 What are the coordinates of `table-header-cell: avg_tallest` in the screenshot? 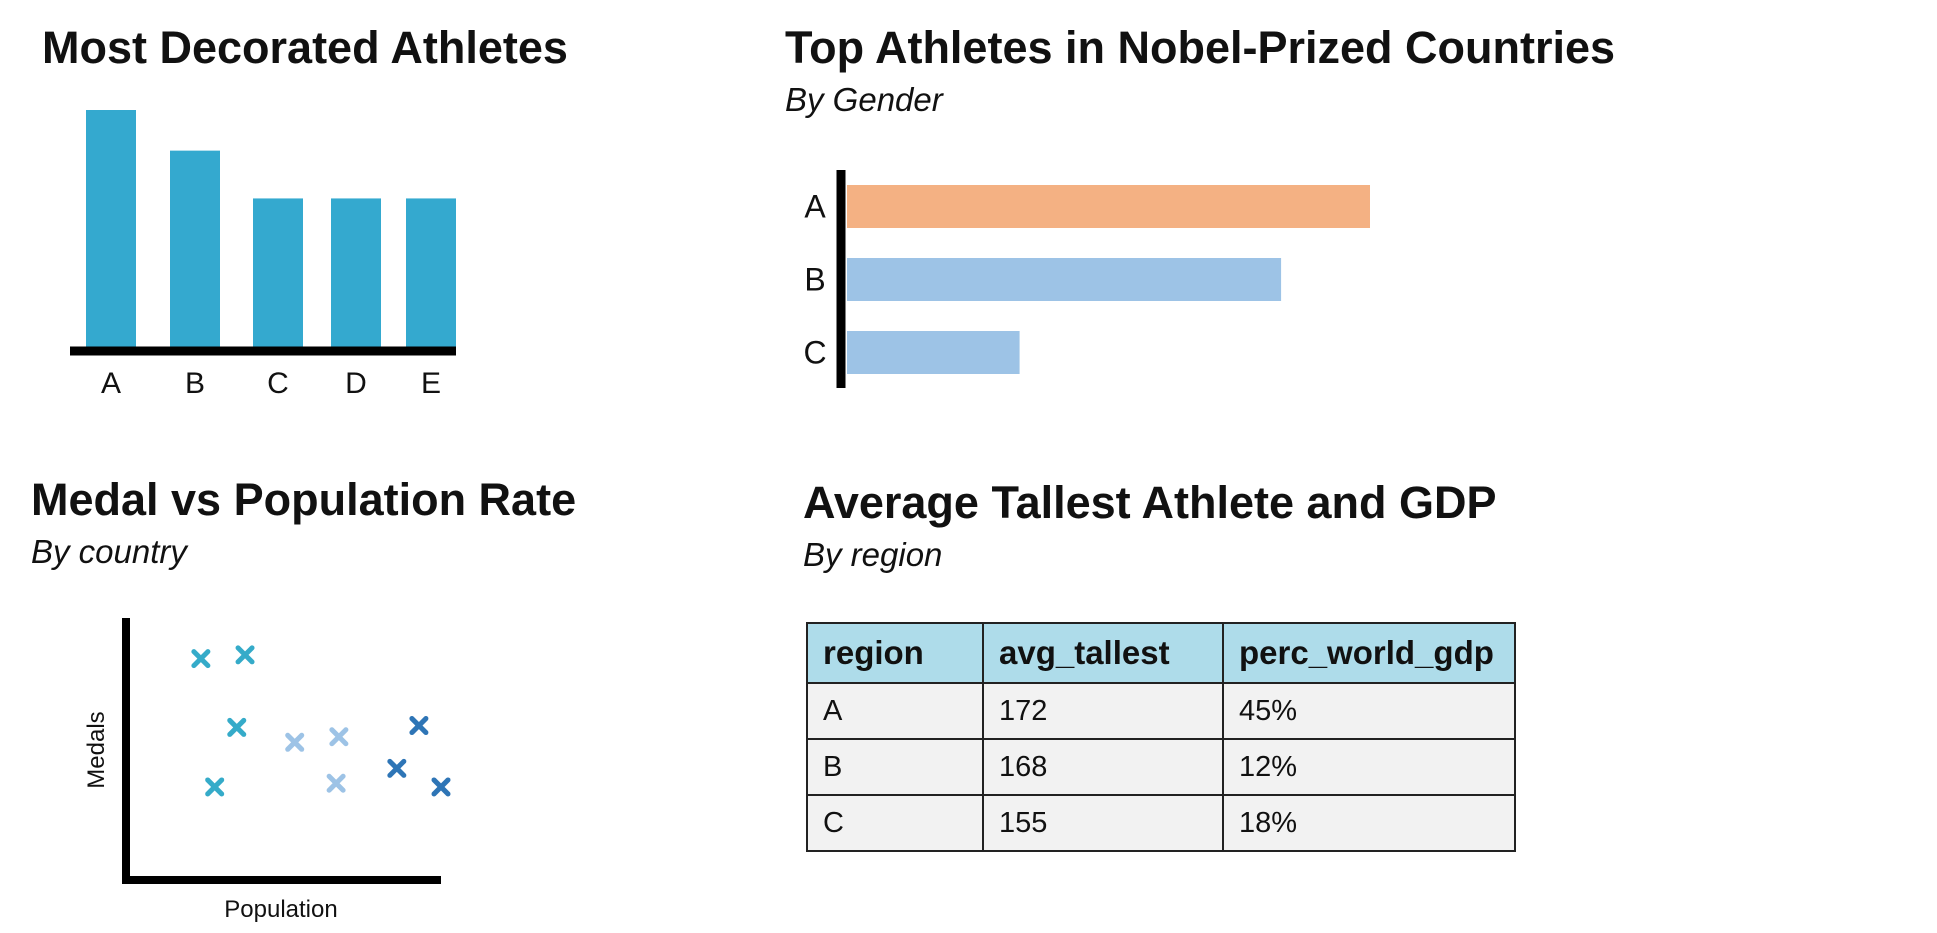 It's located at (1103, 653).